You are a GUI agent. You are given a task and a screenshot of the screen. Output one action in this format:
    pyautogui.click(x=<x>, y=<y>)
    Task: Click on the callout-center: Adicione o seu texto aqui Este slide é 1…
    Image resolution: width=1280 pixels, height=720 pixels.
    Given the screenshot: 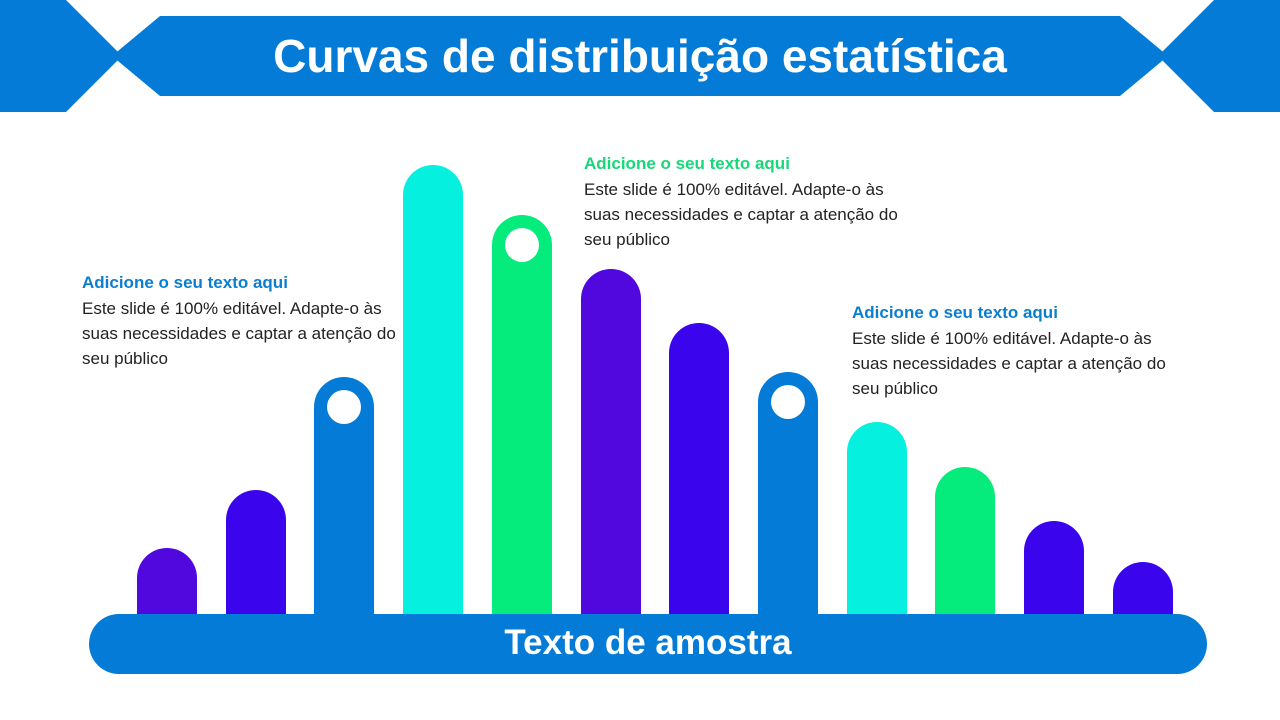 What is the action you would take?
    pyautogui.click(x=749, y=202)
    